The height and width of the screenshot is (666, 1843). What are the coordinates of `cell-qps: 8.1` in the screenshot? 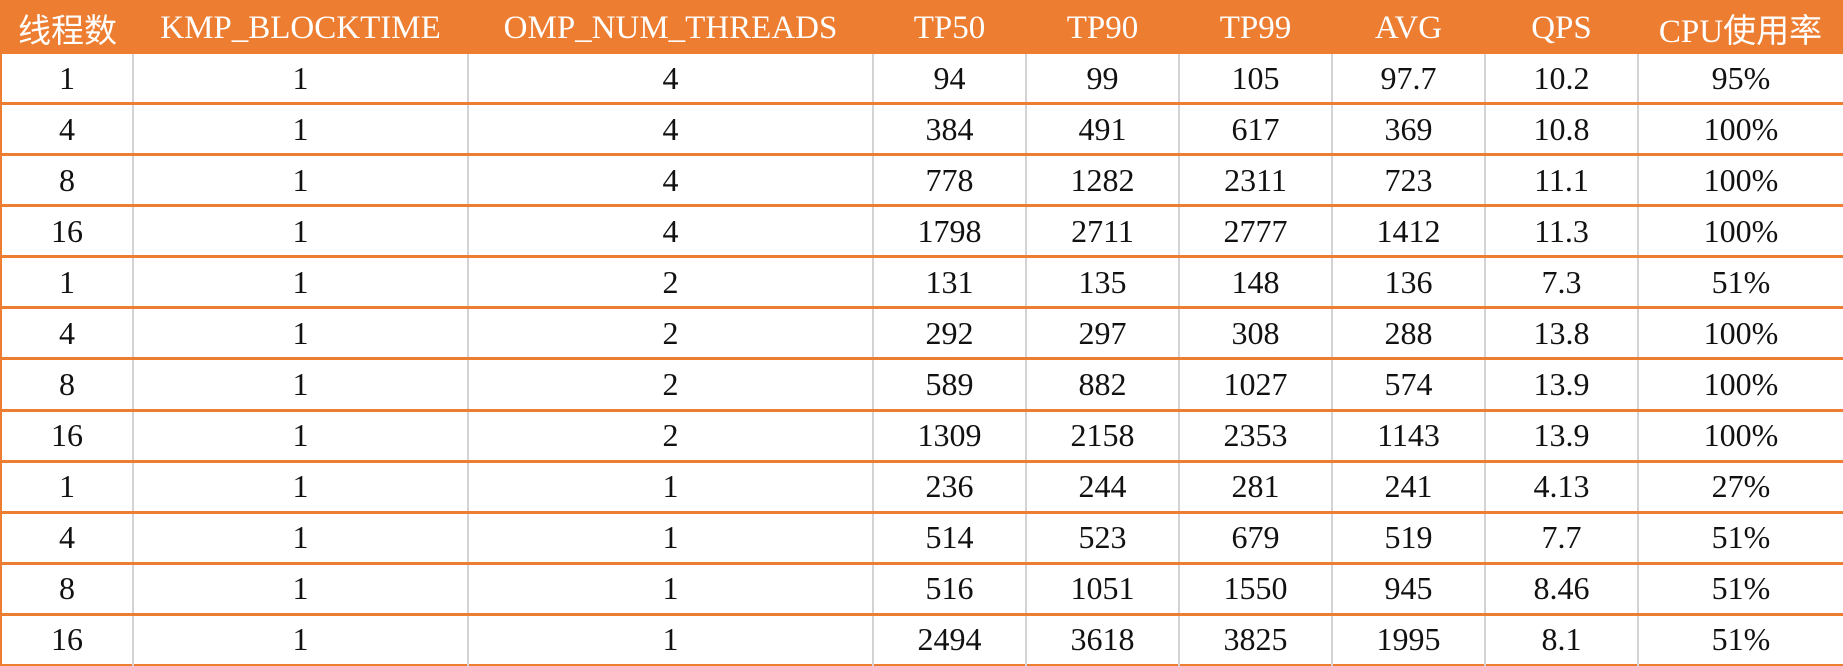 It's located at (1561, 639).